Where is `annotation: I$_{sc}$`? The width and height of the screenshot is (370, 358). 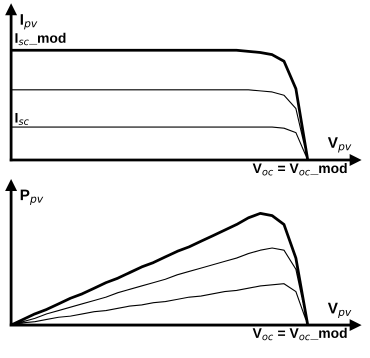
annotation: I$_{sc}$ is located at coordinates (22, 118).